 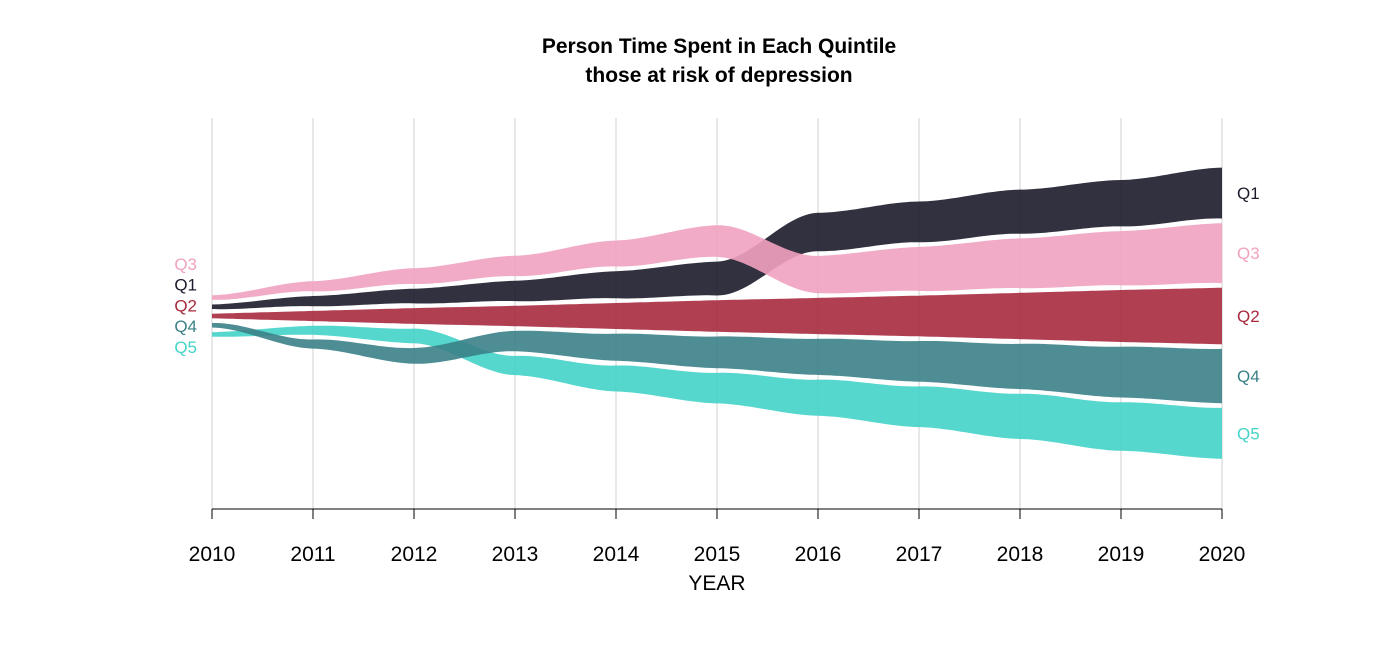 I want to click on x-axis, so click(x=717, y=513).